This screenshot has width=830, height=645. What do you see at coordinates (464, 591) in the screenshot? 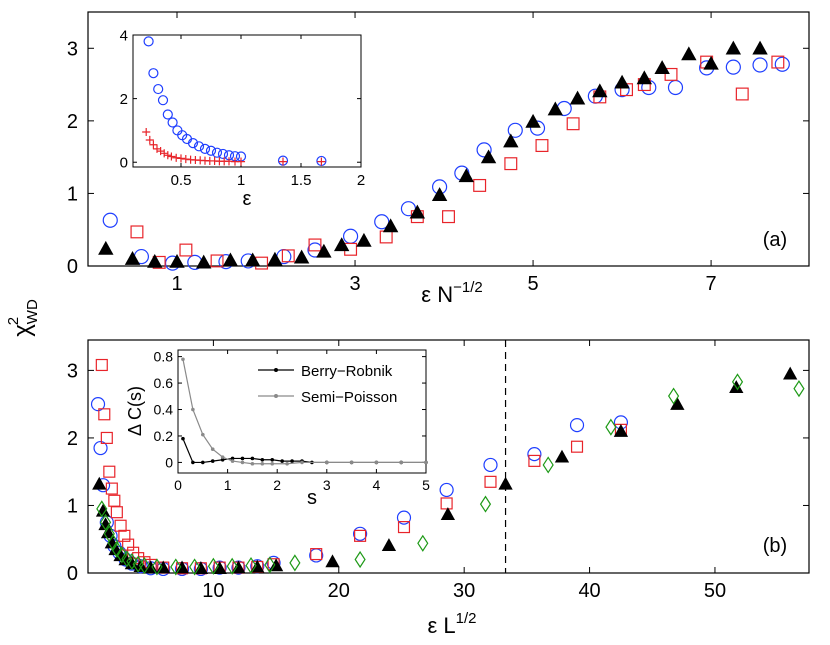
I see `panel-b-x-tick-label: 30` at bounding box center [464, 591].